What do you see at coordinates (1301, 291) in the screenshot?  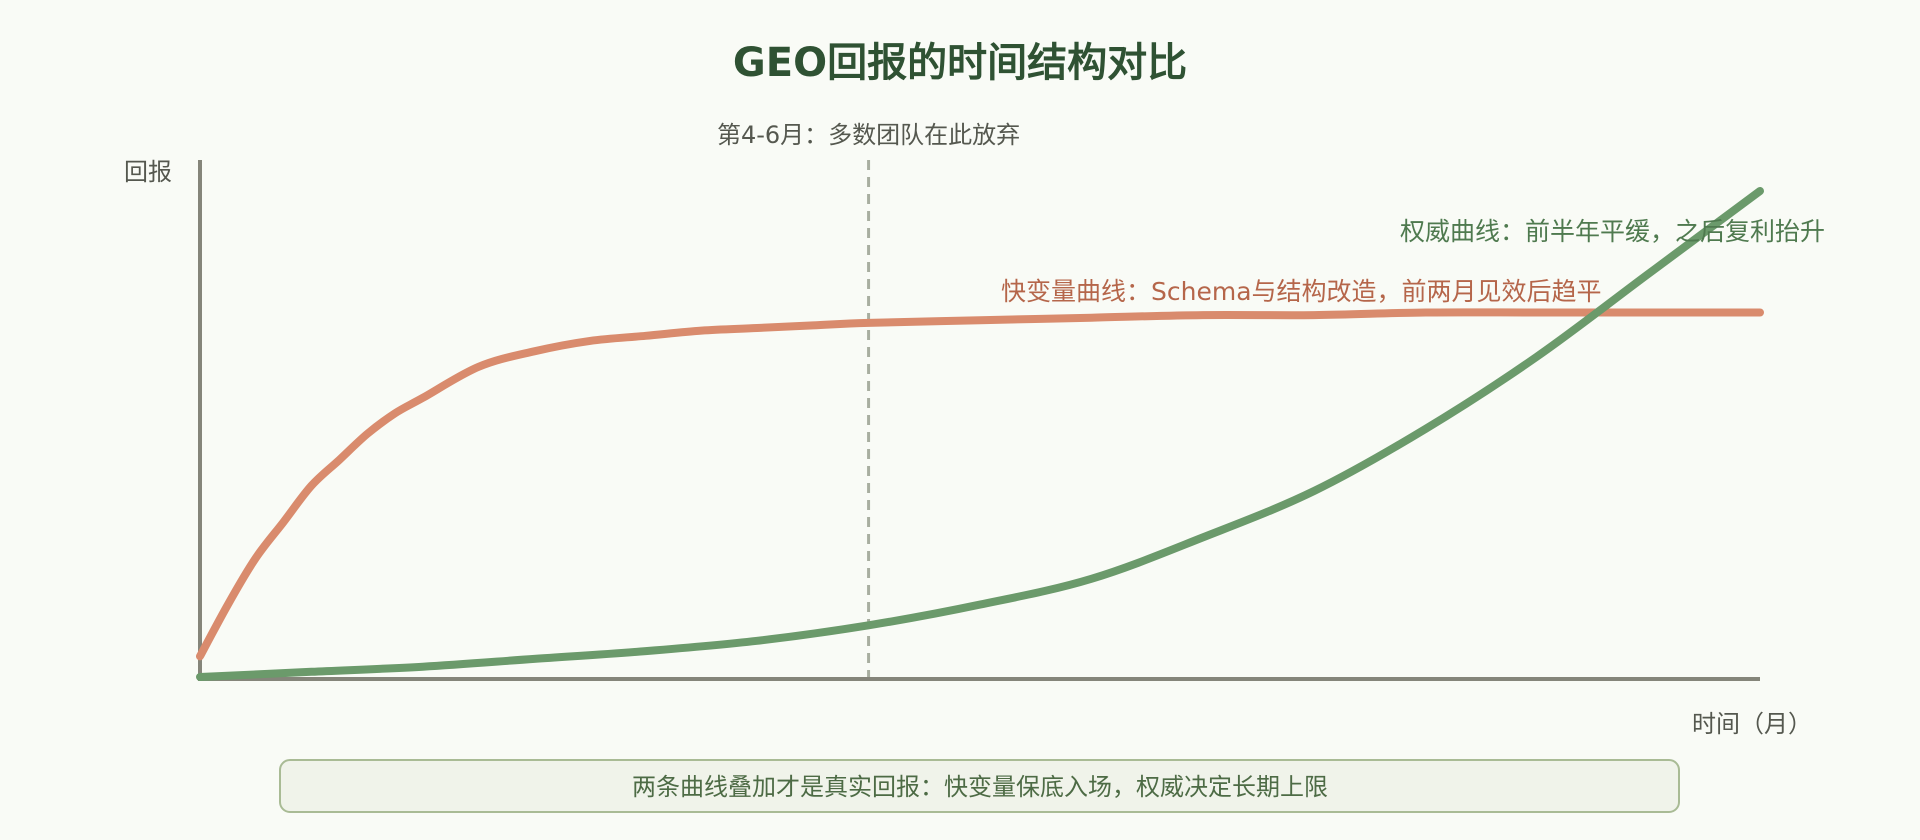 I see `series-label-fast: 快变量曲线：Schema与结构改造，前两月见效后趋平` at bounding box center [1301, 291].